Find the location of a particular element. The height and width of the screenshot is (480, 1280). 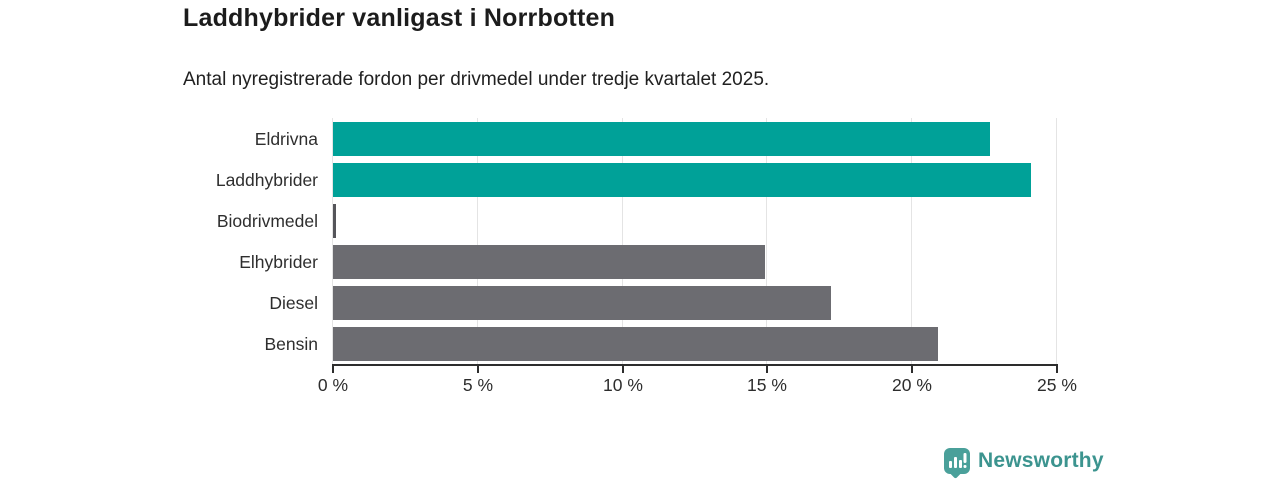

x-axis-tick-label-15: 15 % is located at coordinates (767, 385).